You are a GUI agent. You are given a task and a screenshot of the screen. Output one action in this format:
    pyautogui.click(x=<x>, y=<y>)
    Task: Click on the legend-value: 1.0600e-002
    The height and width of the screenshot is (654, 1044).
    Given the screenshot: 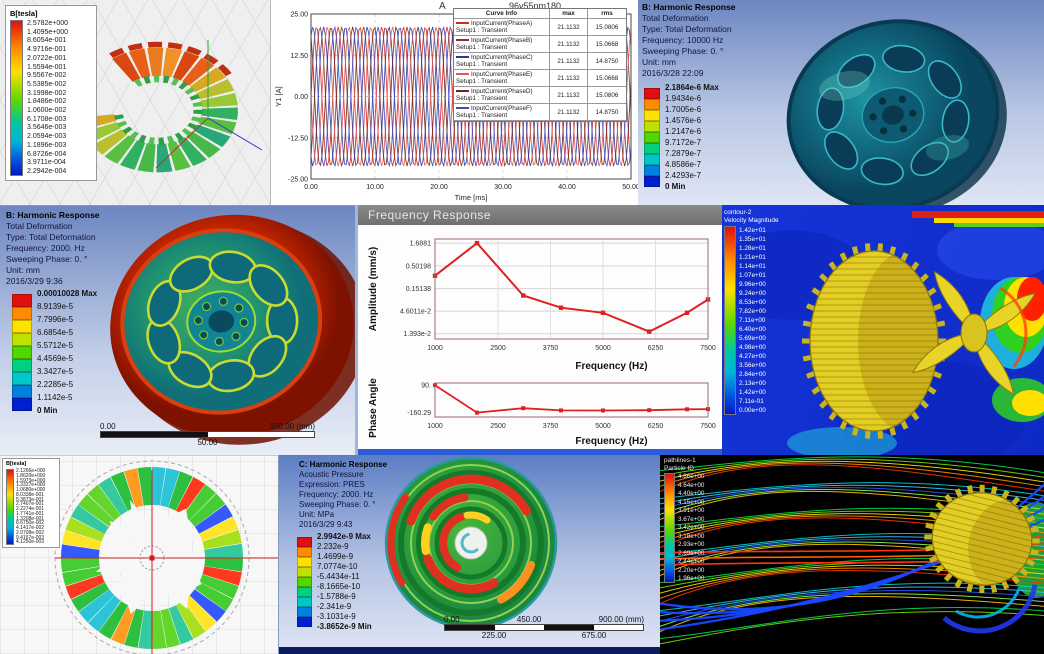 What is the action you would take?
    pyautogui.click(x=47, y=111)
    